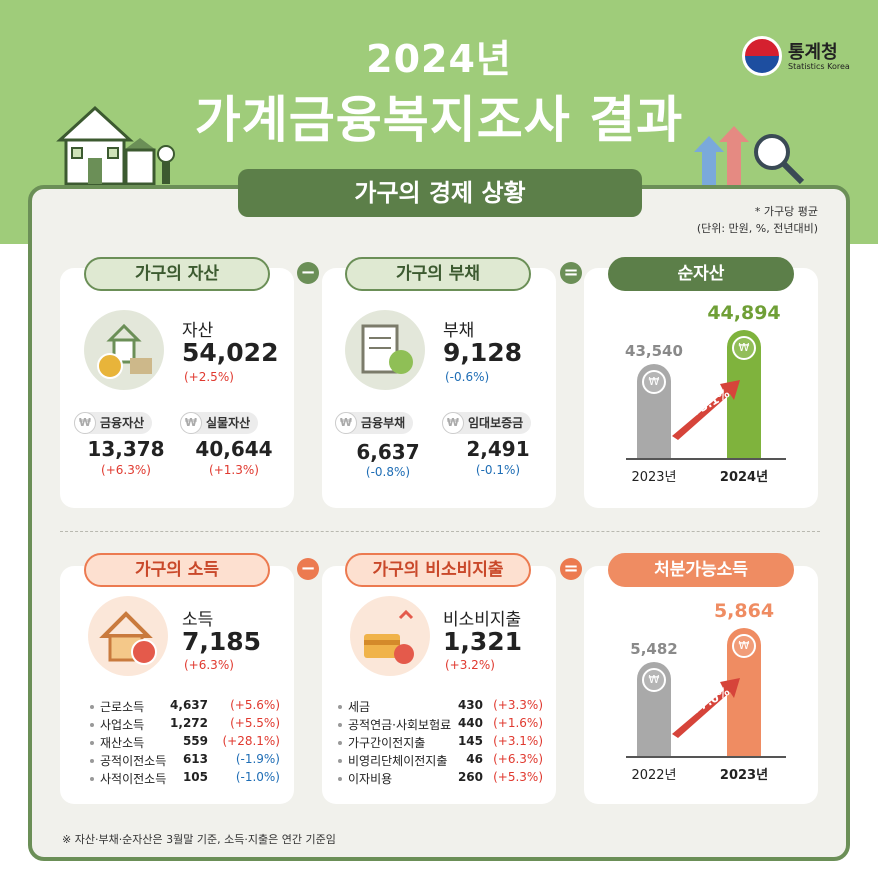 This screenshot has width=878, height=870. What do you see at coordinates (177, 388) in the screenshot?
I see `assets-card` at bounding box center [177, 388].